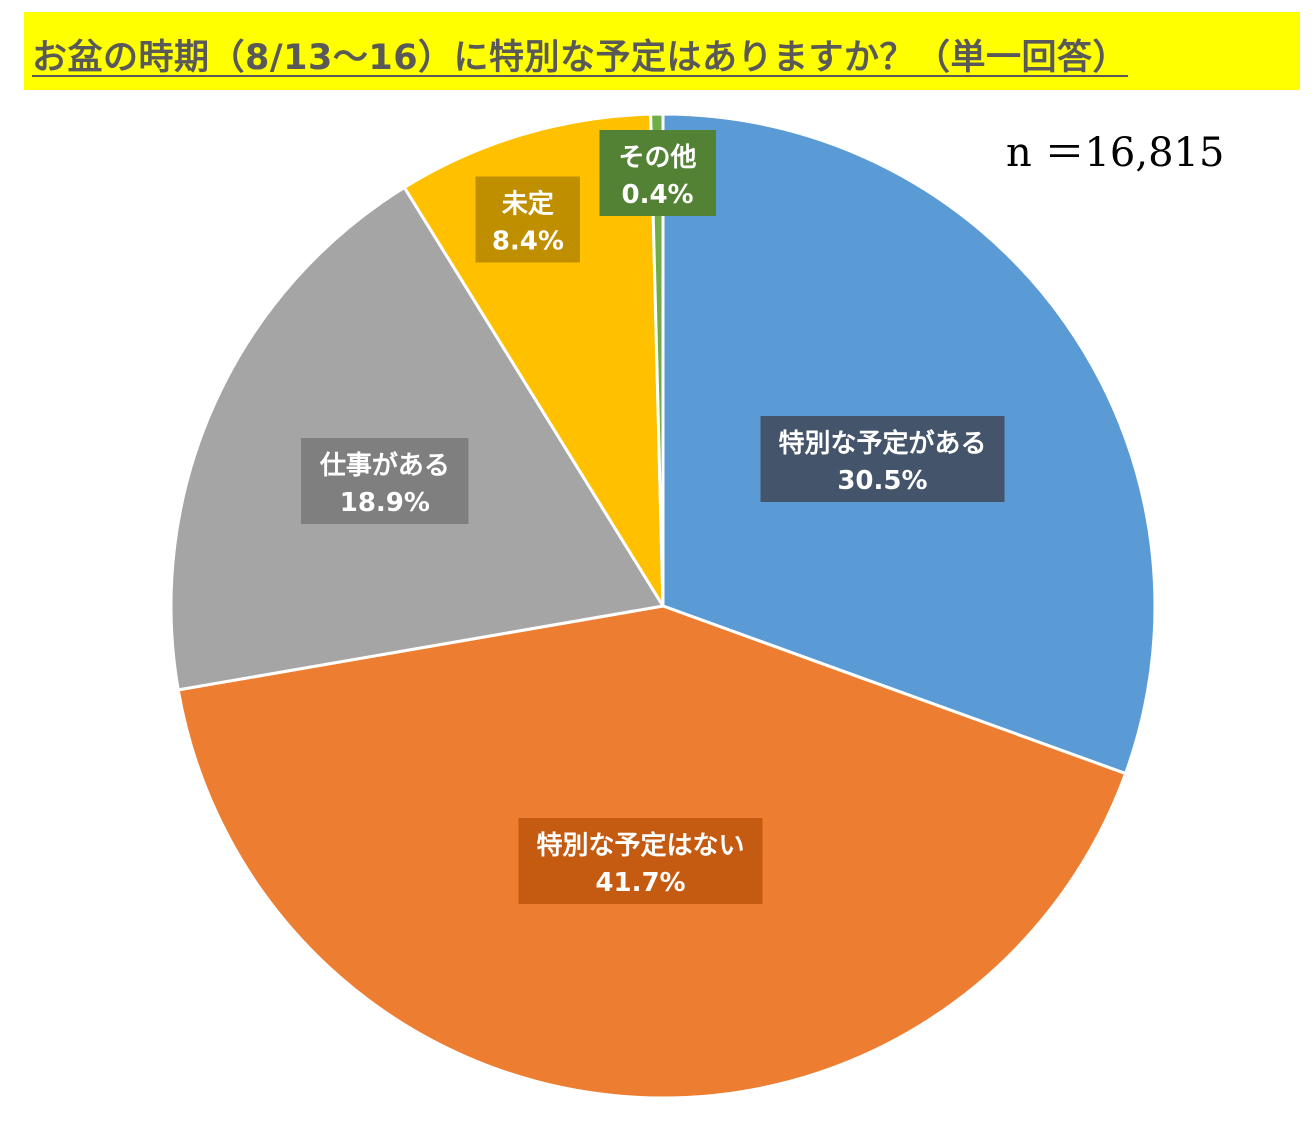 The image size is (1314, 1124). Describe the element at coordinates (658, 158) in the screenshot. I see `slice-category-label: その他` at that location.